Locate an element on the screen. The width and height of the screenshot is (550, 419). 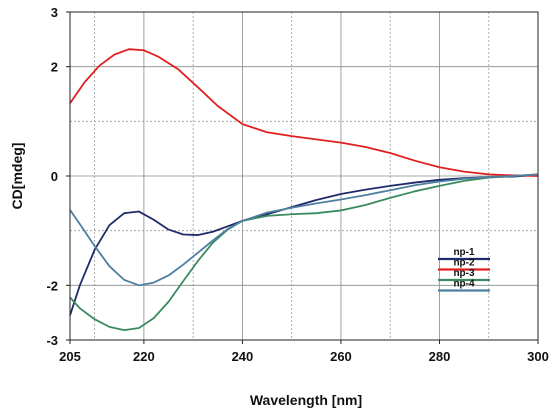
legend-label-np-3: np-3 is located at coordinates (464, 273).